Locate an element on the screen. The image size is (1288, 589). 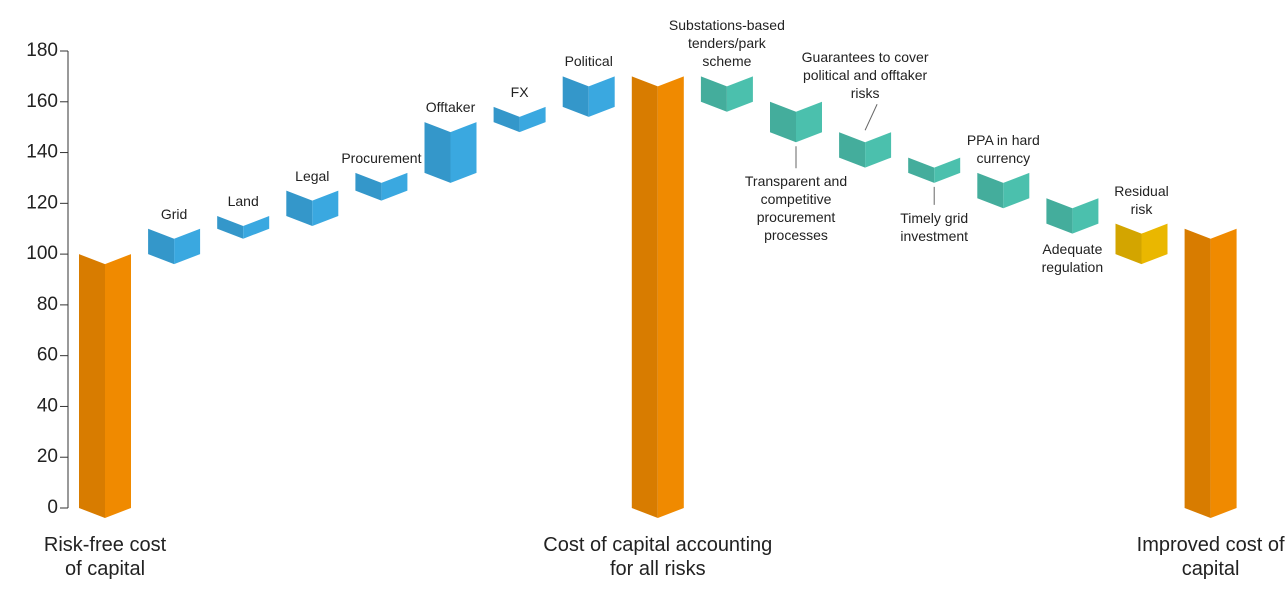
step-label: Procurement is located at coordinates (381, 157).